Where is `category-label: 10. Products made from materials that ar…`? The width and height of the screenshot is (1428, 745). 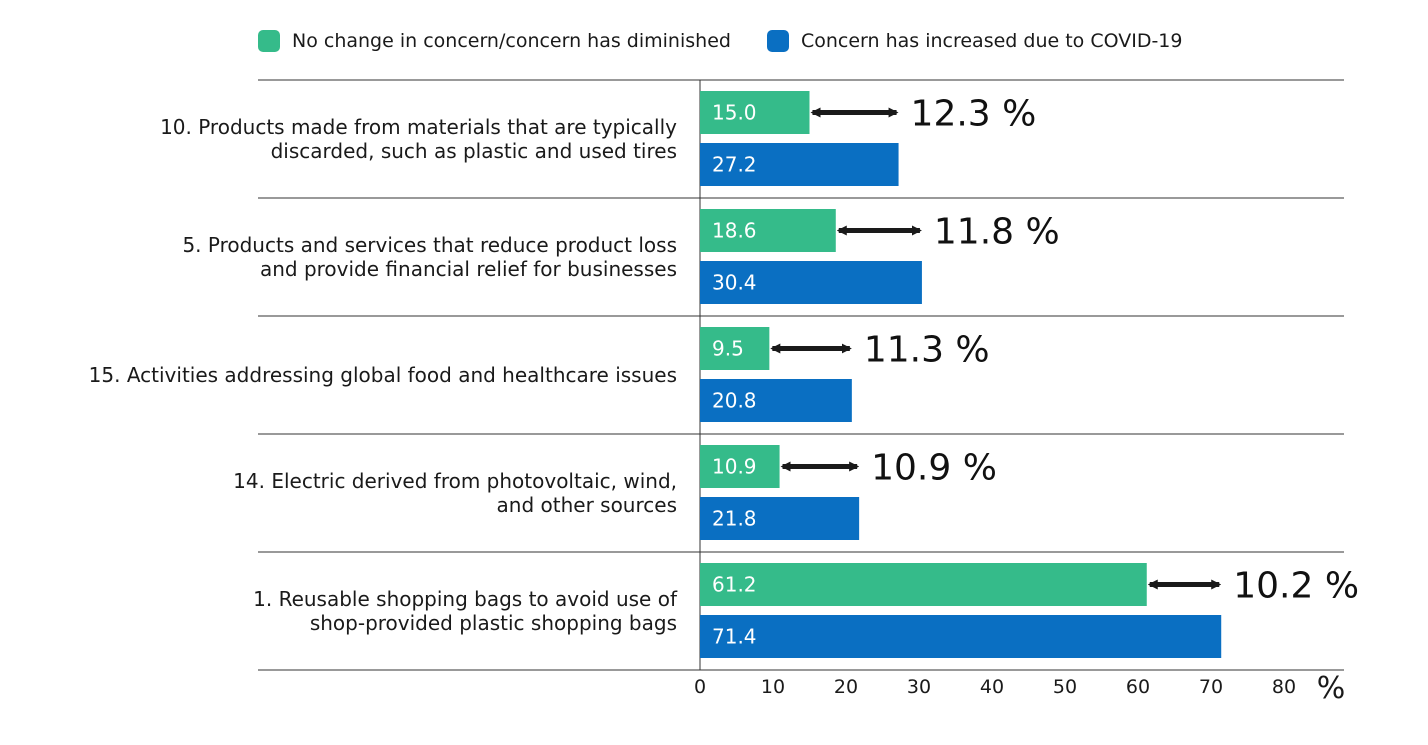 category-label: 10. Products made from materials that ar… is located at coordinates (418, 127).